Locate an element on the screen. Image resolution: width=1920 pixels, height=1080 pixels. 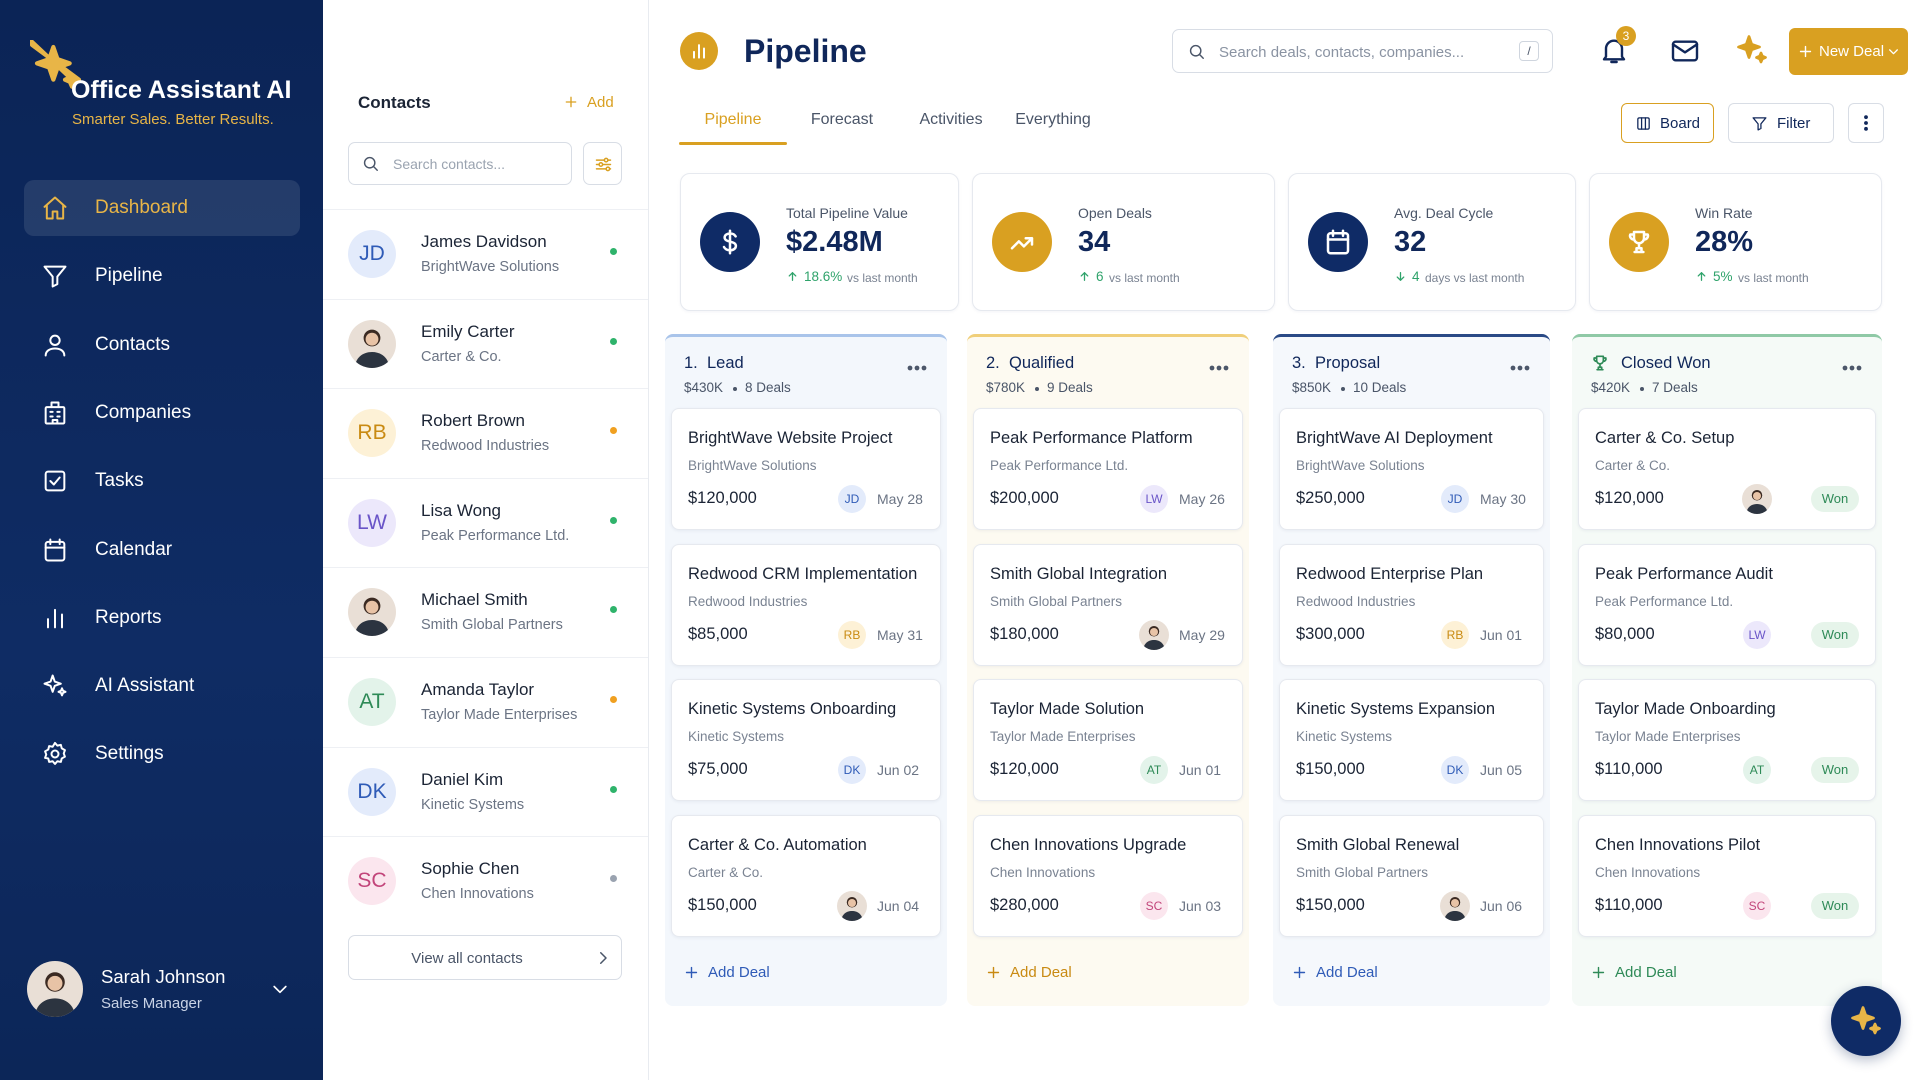
filter-icon is located at coordinates (603, 164).